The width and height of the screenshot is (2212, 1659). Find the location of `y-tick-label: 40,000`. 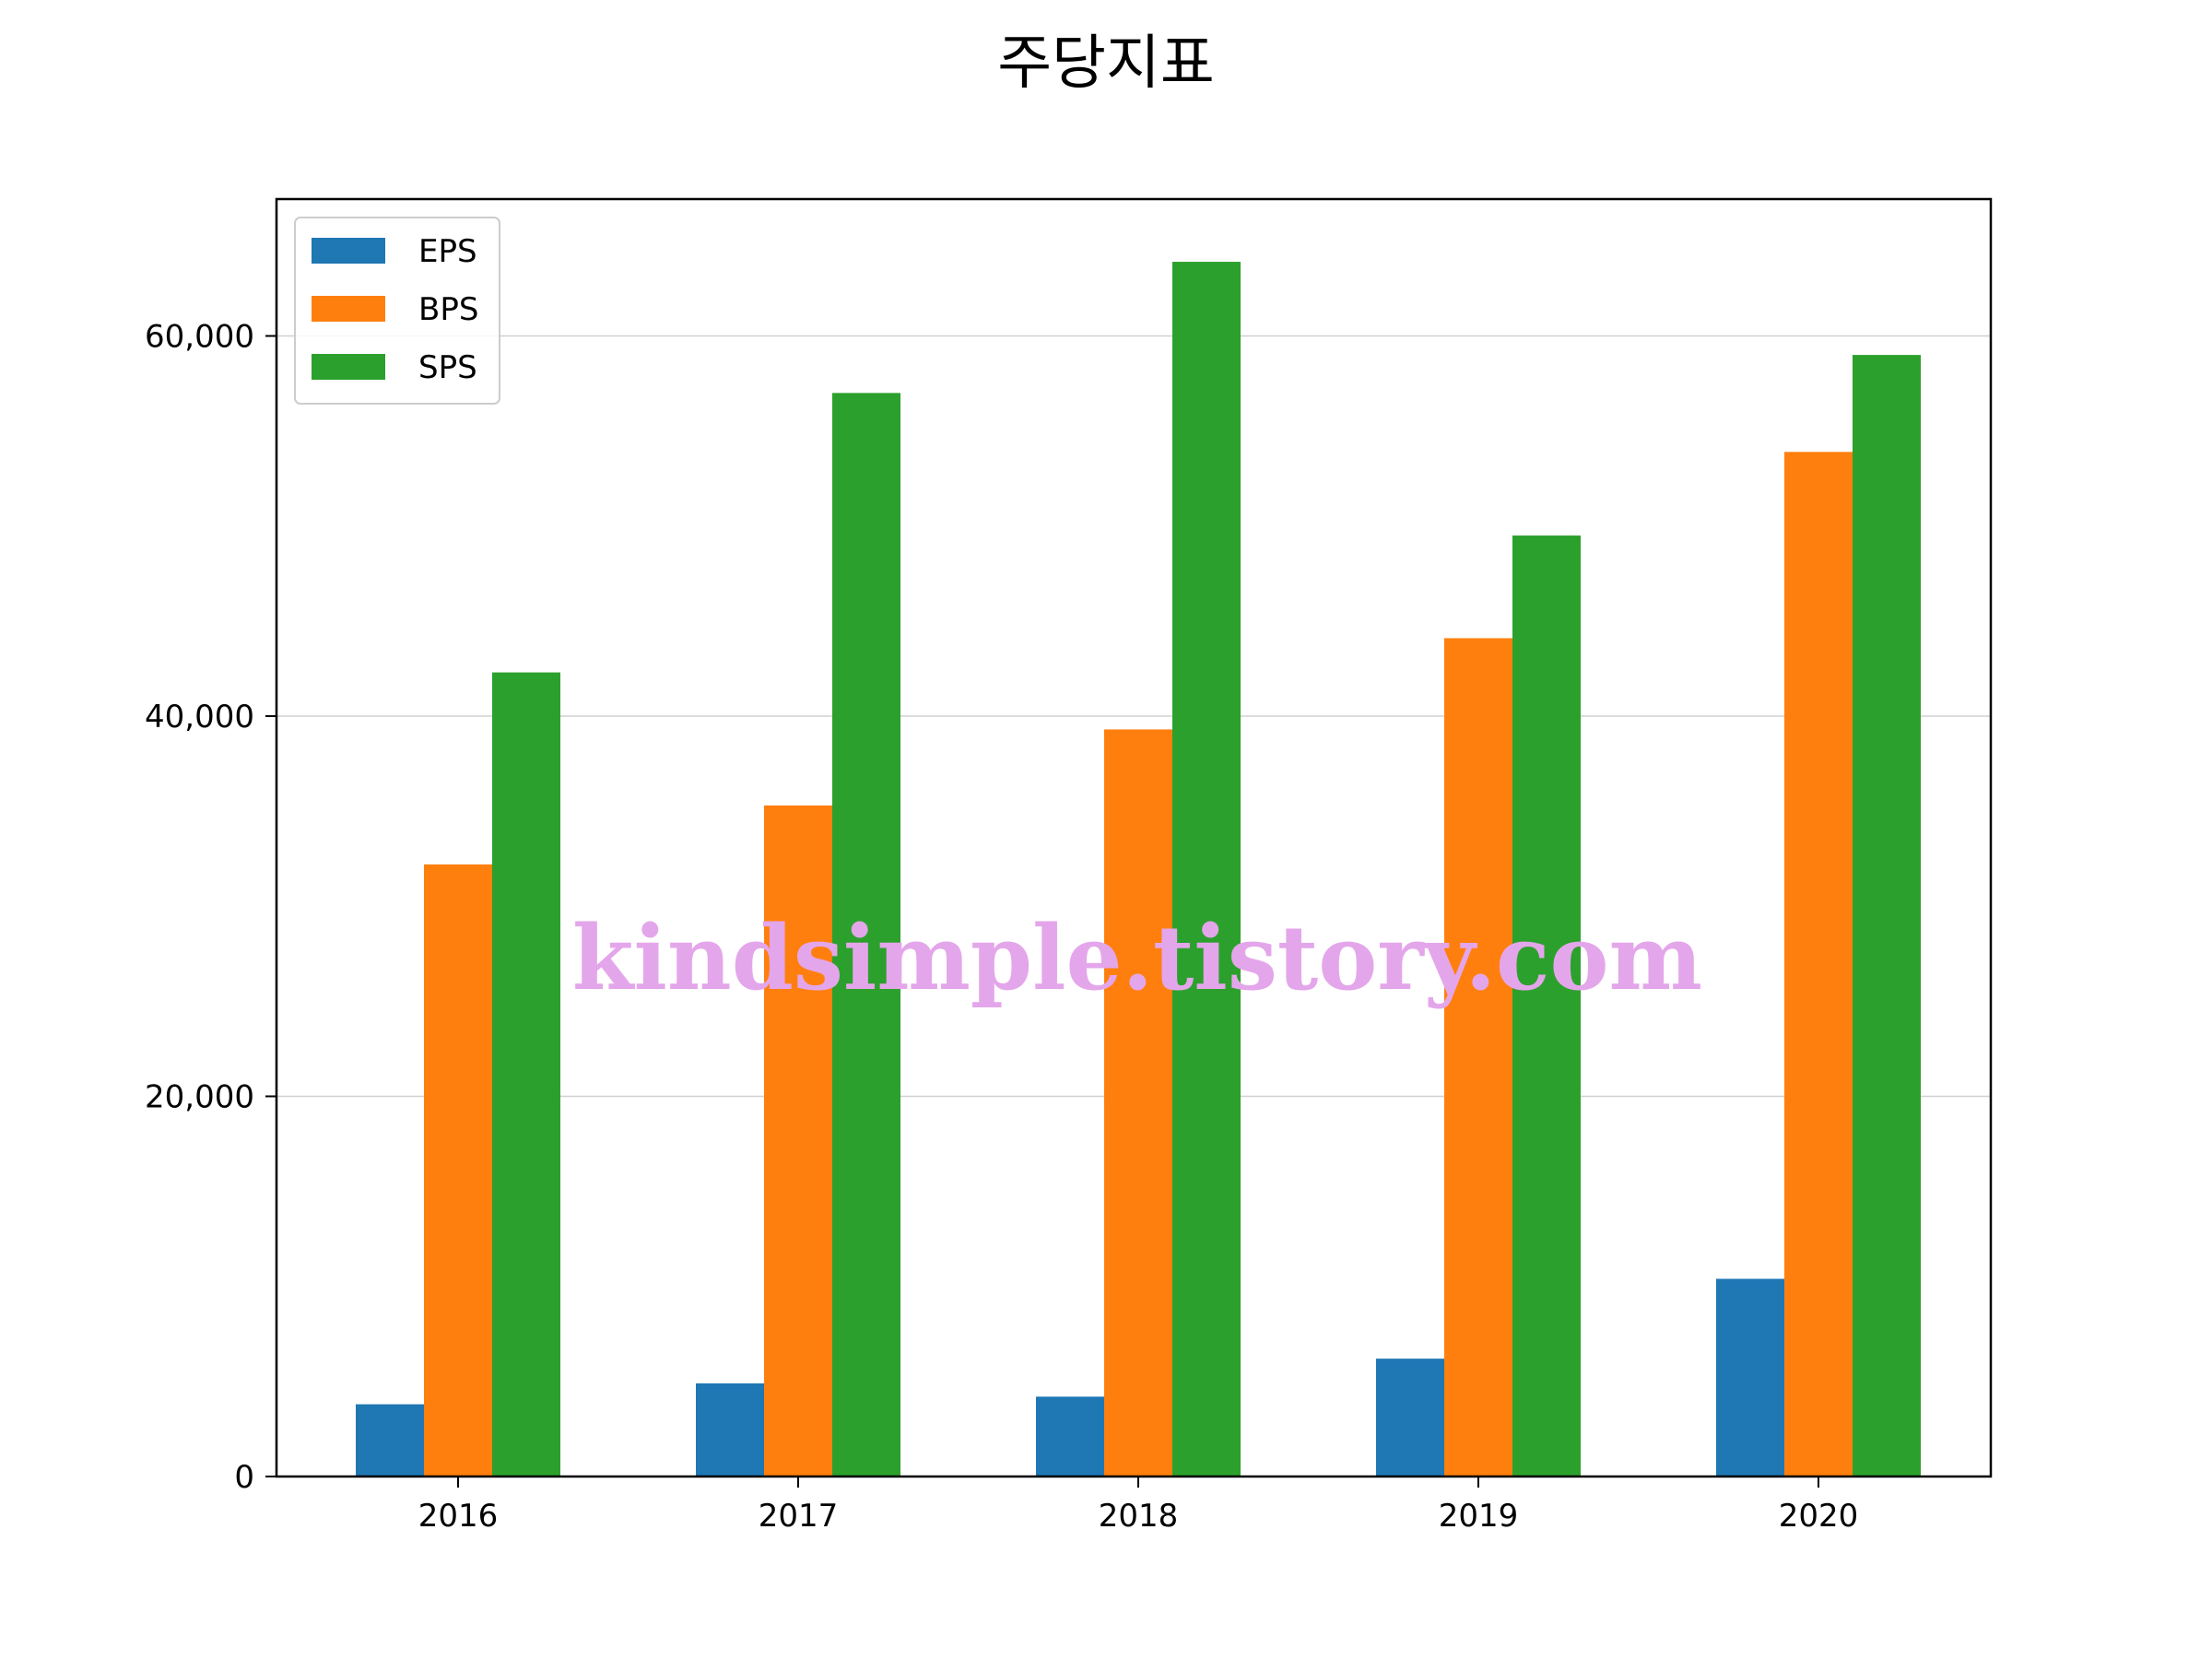

y-tick-label: 40,000 is located at coordinates (199, 717).